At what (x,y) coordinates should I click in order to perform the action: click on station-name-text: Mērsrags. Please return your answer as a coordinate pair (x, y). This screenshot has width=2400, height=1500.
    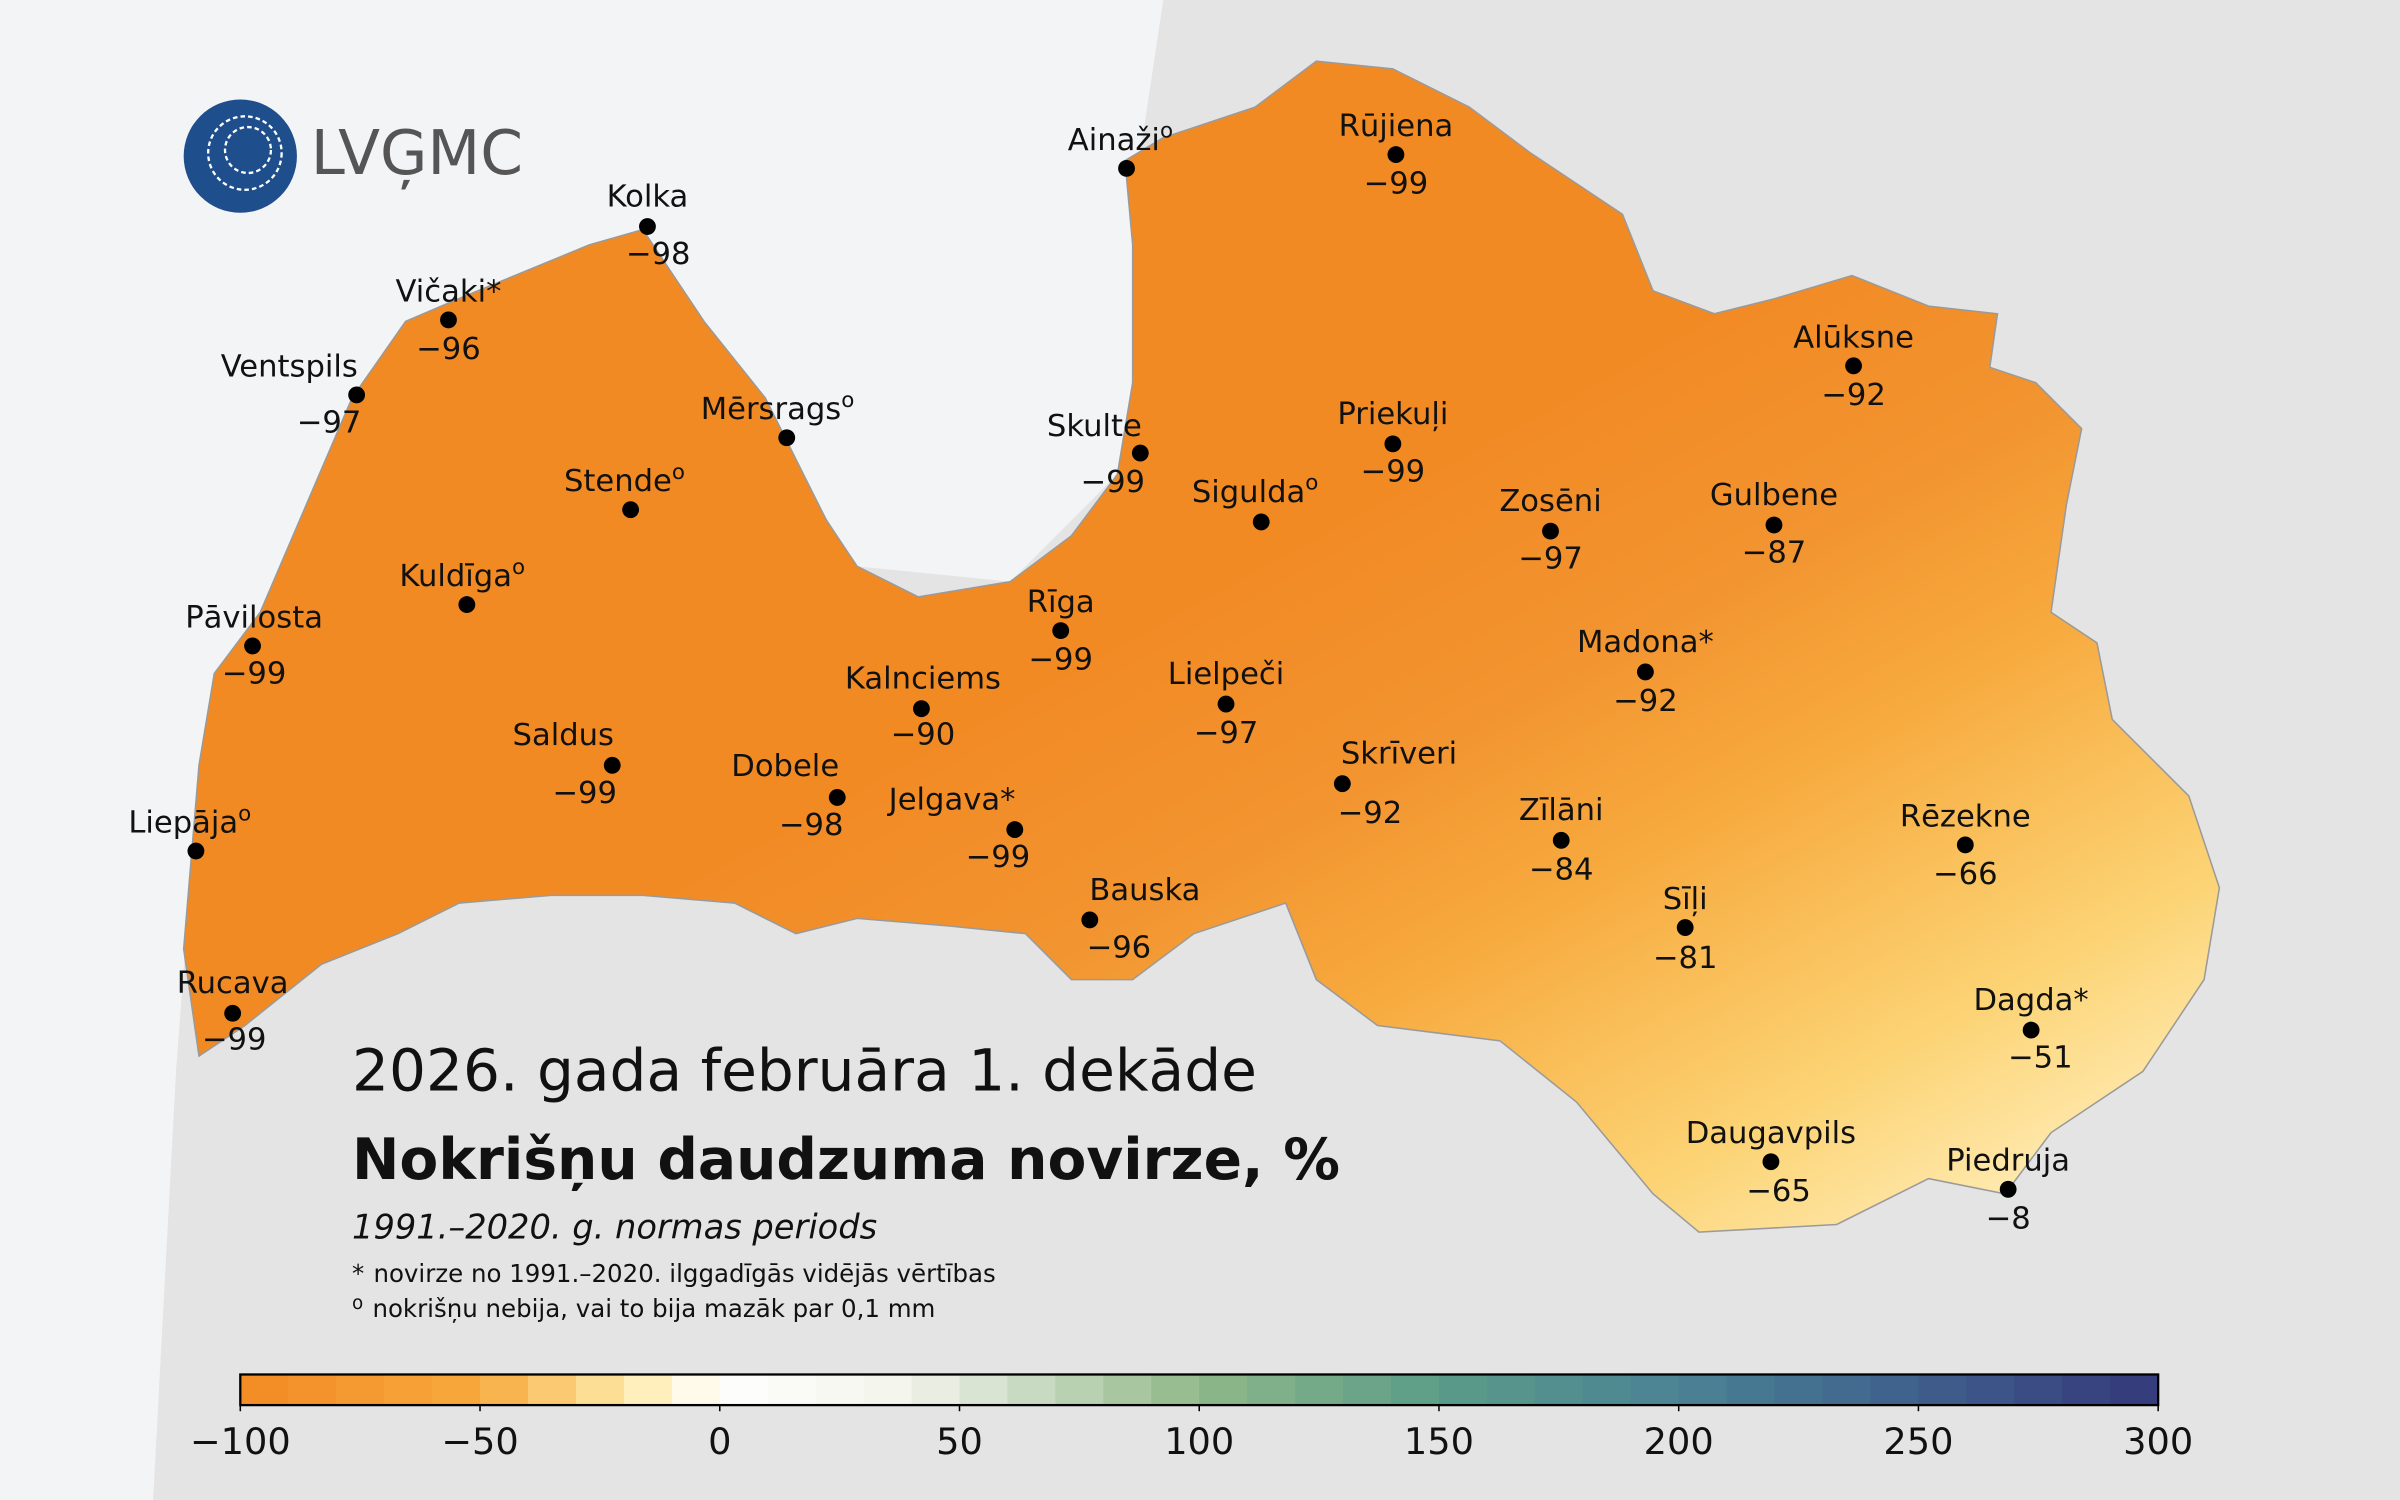
    Looking at the image, I should click on (771, 409).